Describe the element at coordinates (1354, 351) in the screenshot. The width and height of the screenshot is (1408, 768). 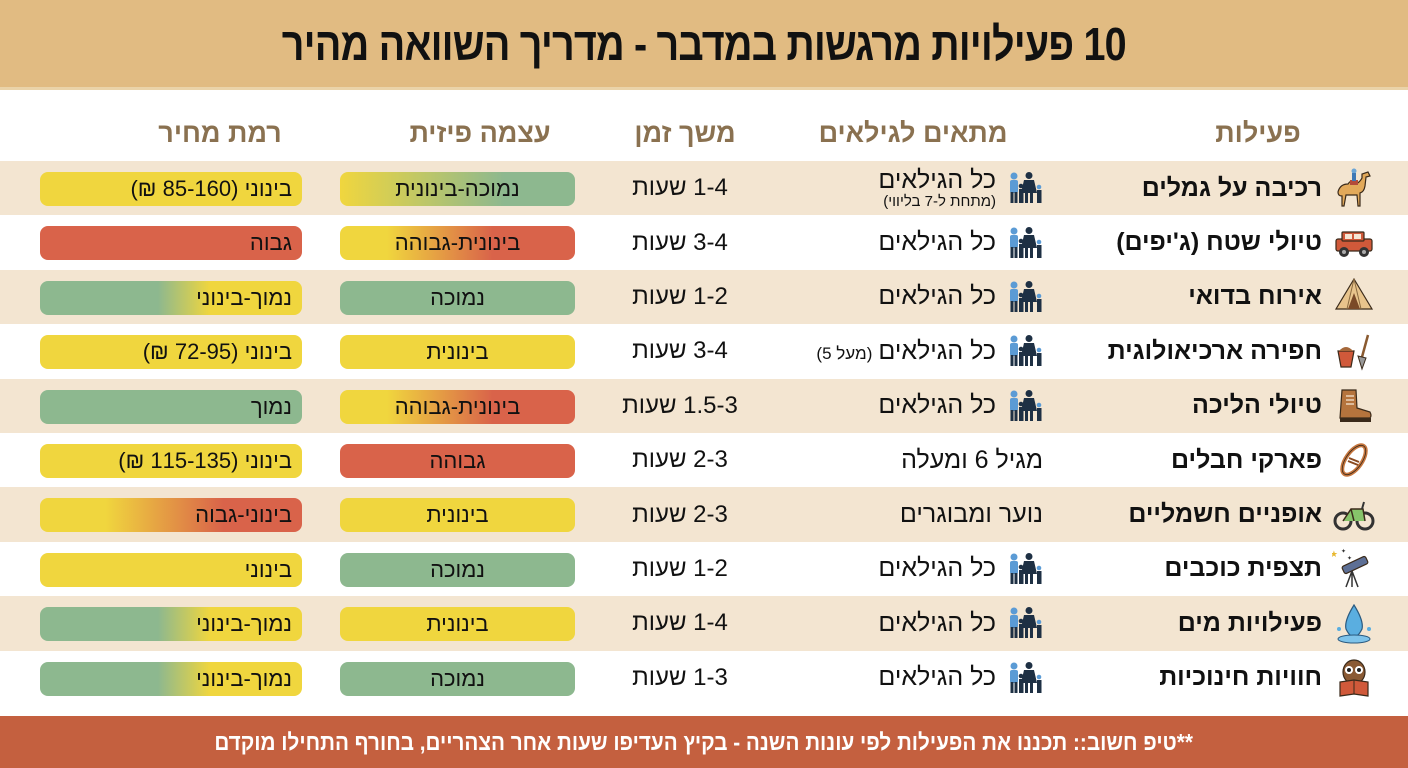
I see `shovel-bucket-icon` at that location.